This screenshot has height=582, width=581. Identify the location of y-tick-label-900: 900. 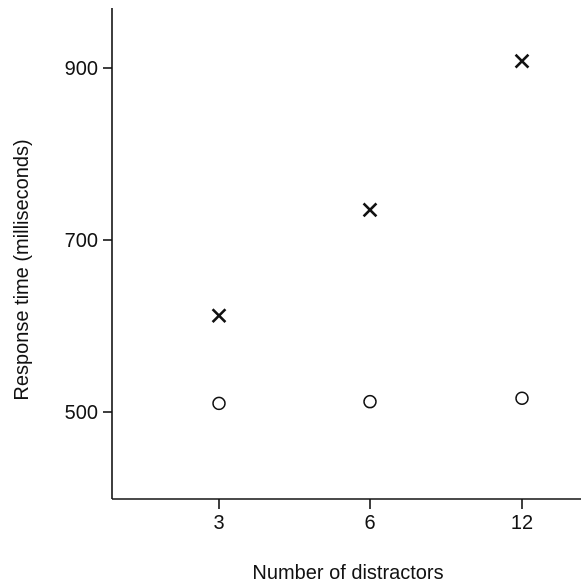
(81, 69).